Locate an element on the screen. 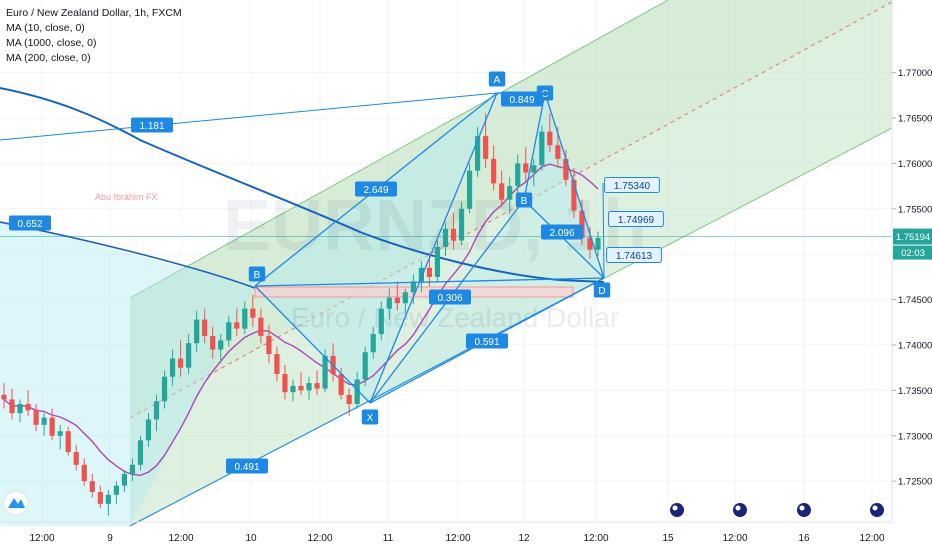 The height and width of the screenshot is (555, 932). price-label: 1.74969 is located at coordinates (636, 219).